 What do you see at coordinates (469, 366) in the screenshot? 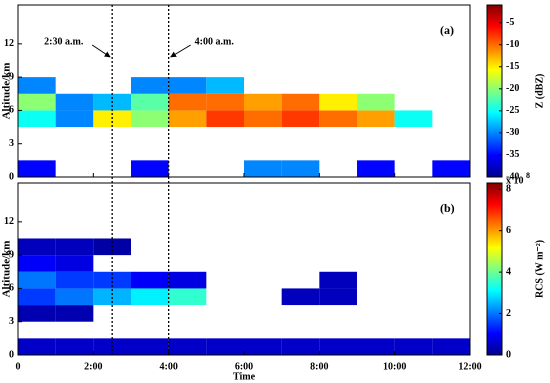
I see `x-tick-label: 12:00` at bounding box center [469, 366].